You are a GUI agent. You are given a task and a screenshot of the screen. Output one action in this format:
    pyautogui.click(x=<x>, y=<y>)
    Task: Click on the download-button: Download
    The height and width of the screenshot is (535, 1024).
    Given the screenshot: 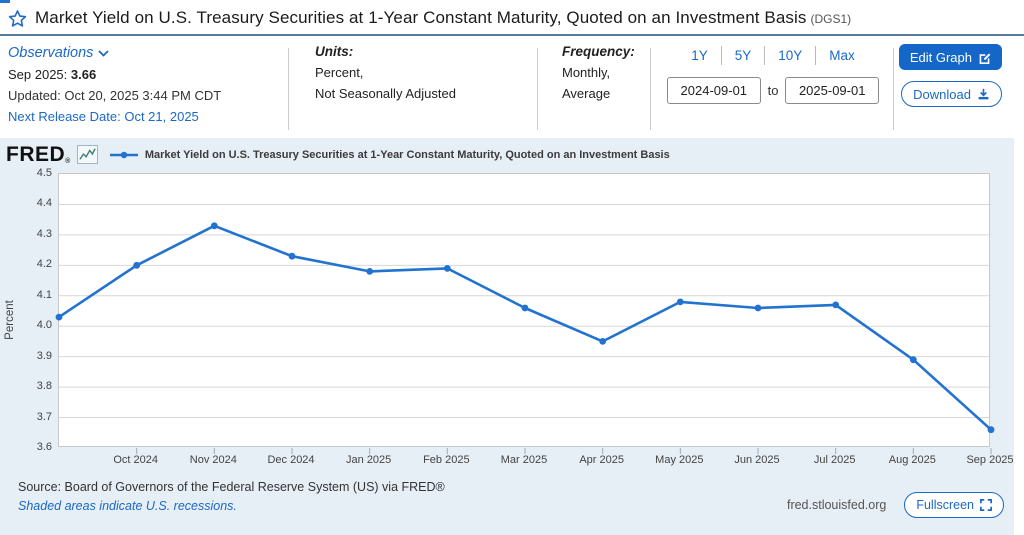 What is the action you would take?
    pyautogui.click(x=951, y=94)
    